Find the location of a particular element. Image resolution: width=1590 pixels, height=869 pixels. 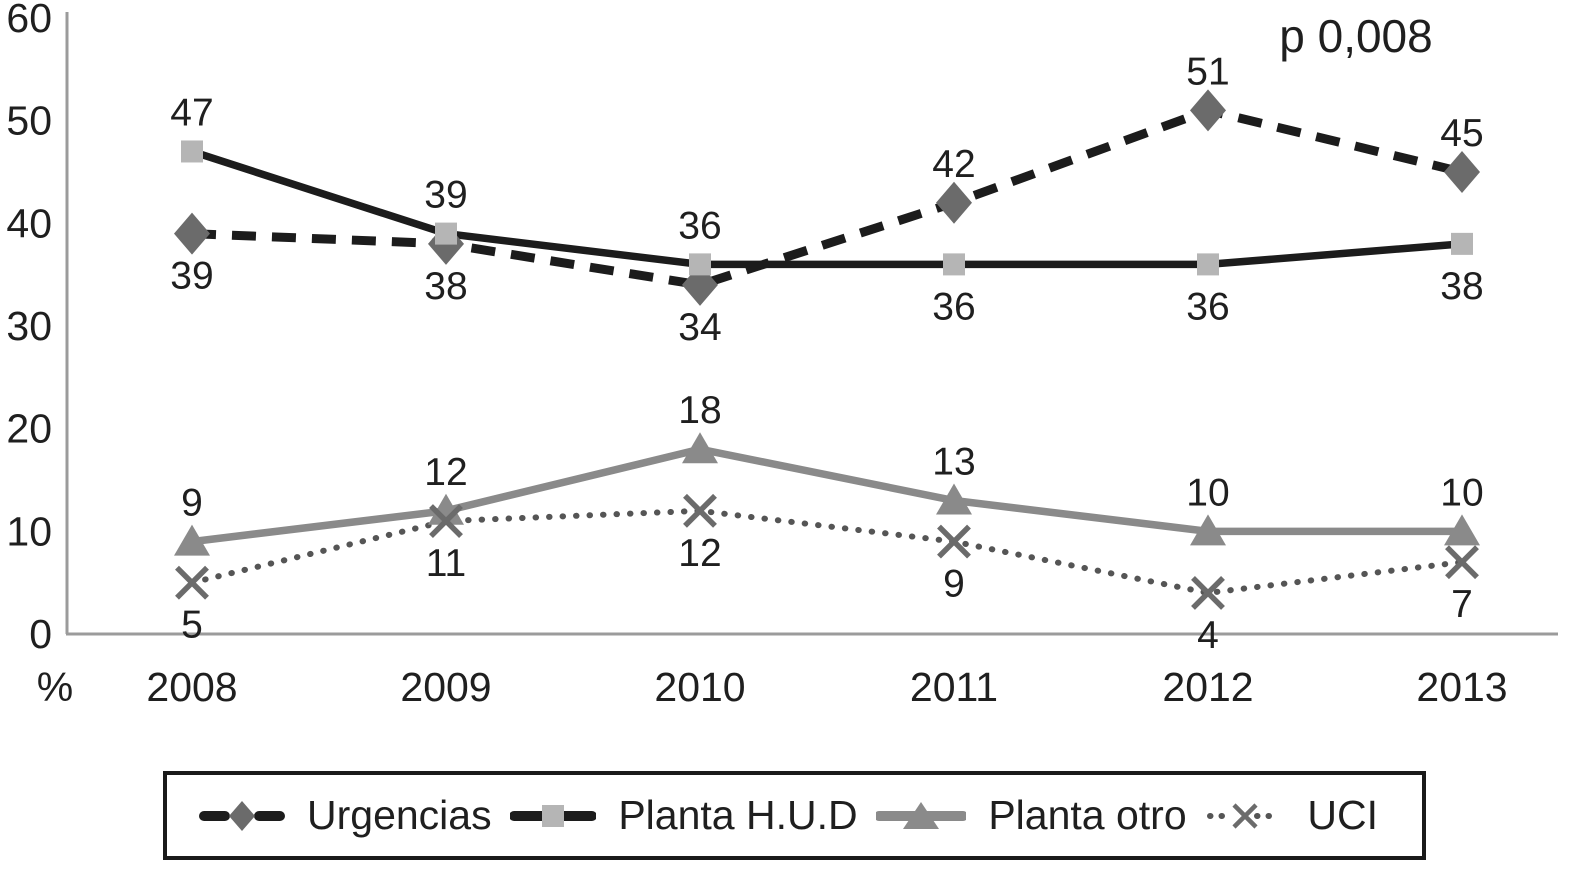

series-planta-h-u-d-value-label: 39 is located at coordinates (445, 195).